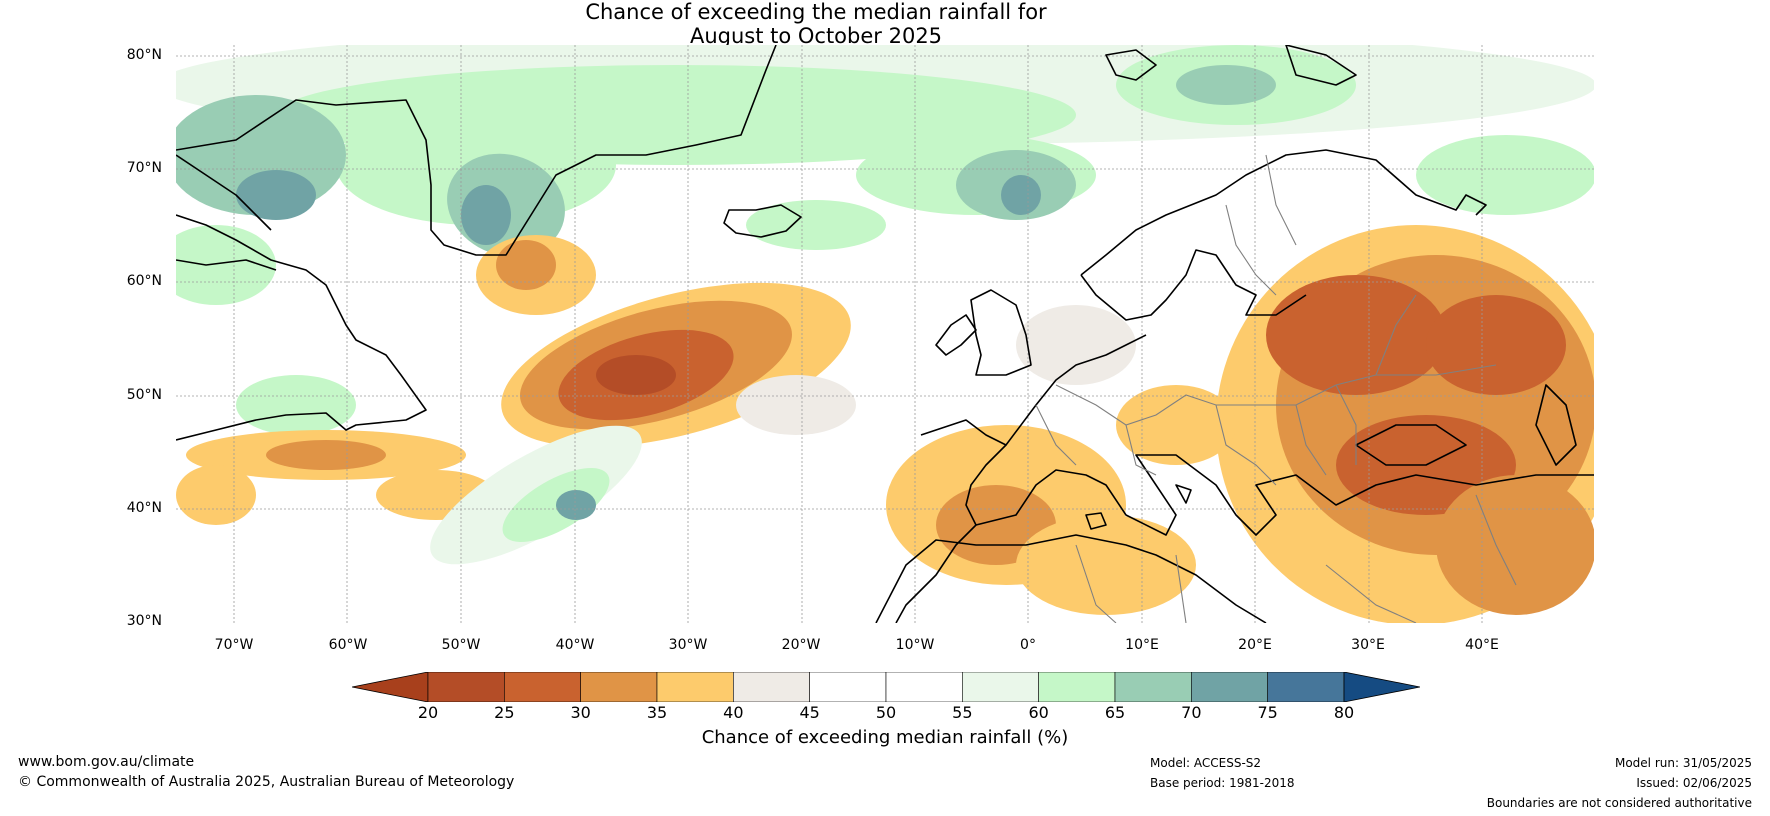 The image size is (1770, 816). I want to click on colorbar-tick-label: 50, so click(886, 712).